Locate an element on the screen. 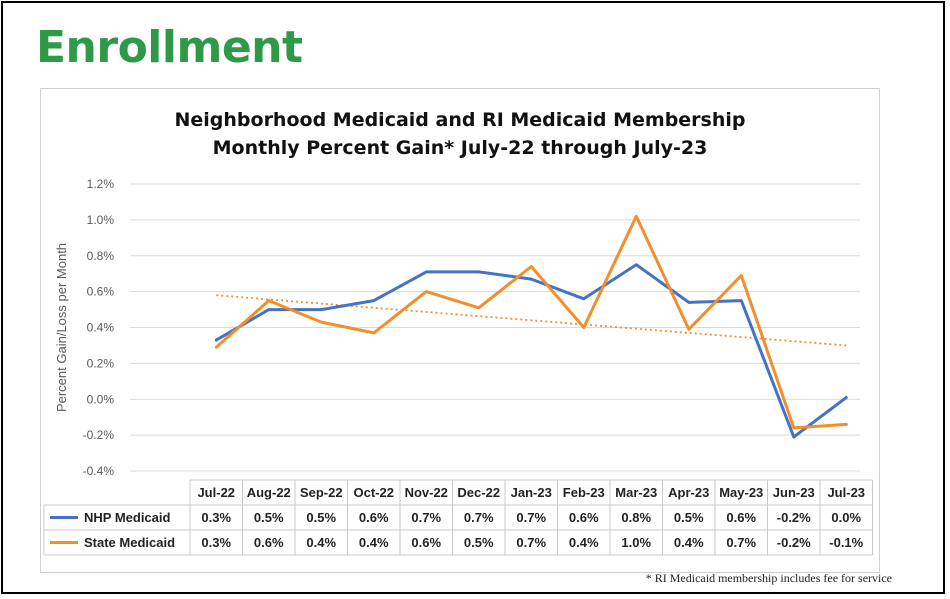  table-header-cell: Jan-23 is located at coordinates (531, 492).